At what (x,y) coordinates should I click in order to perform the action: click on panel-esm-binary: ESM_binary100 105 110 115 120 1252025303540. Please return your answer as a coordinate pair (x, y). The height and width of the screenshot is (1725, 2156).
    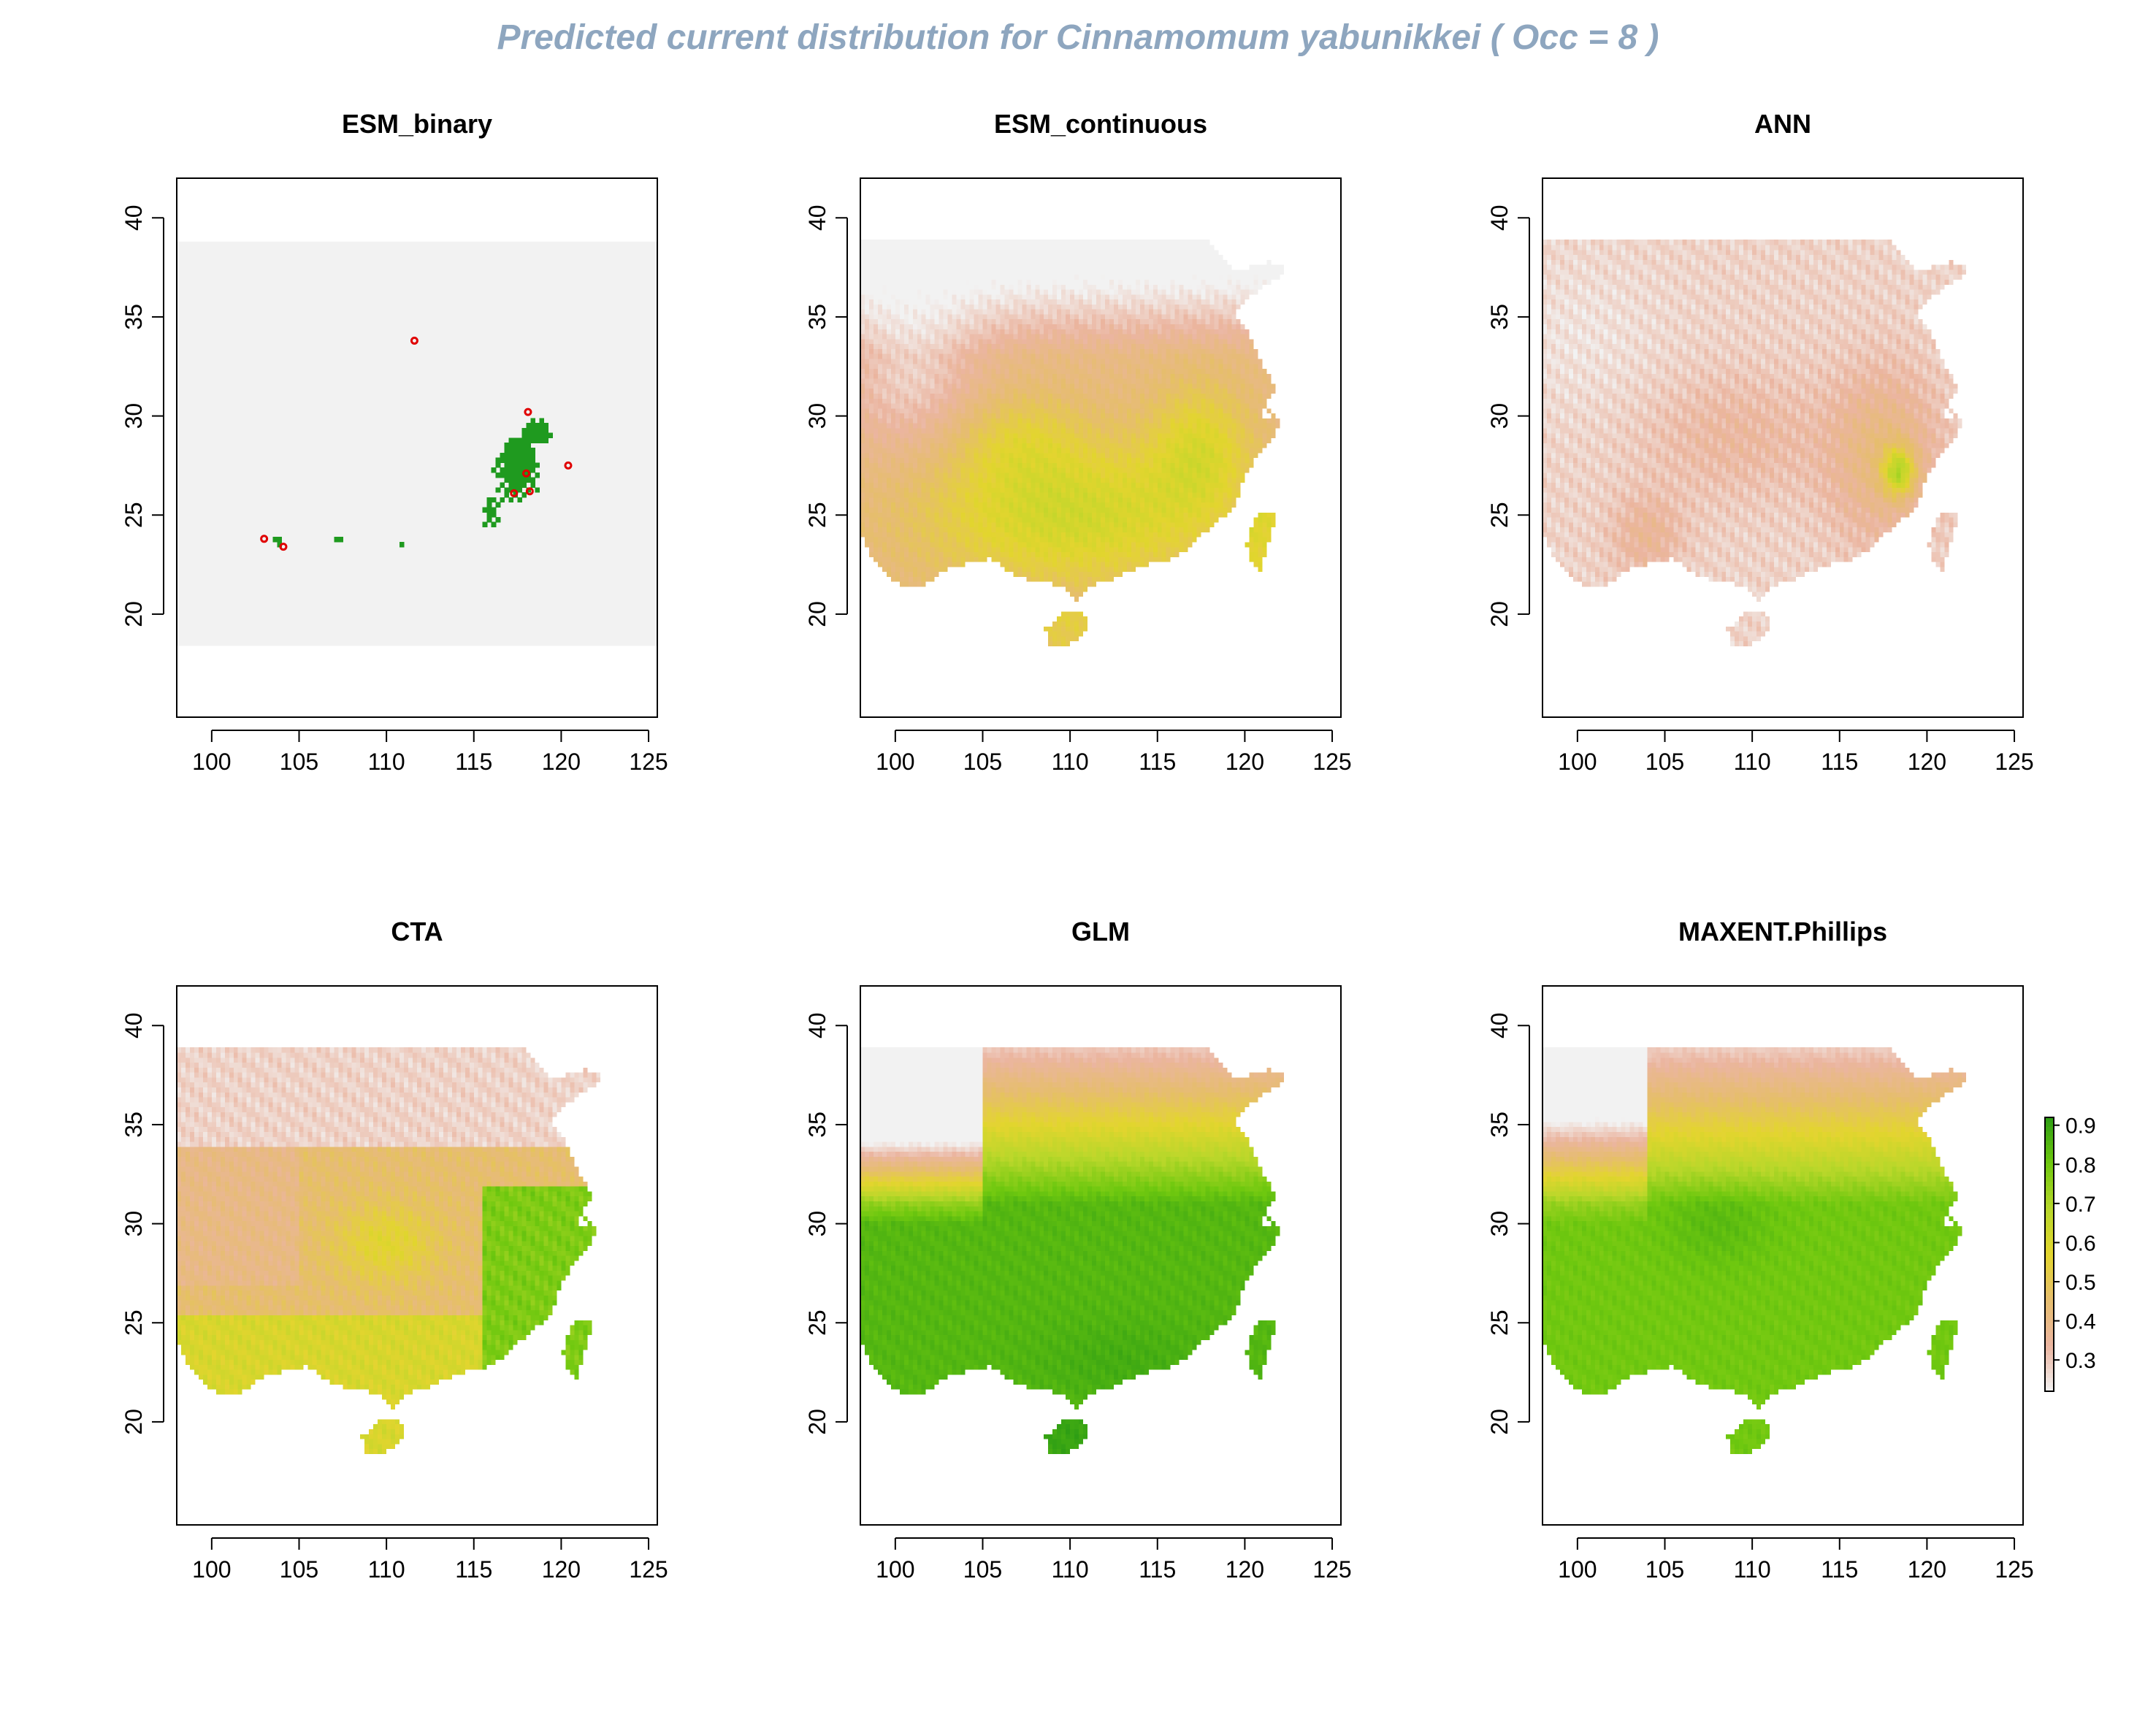
    Looking at the image, I should click on (394, 442).